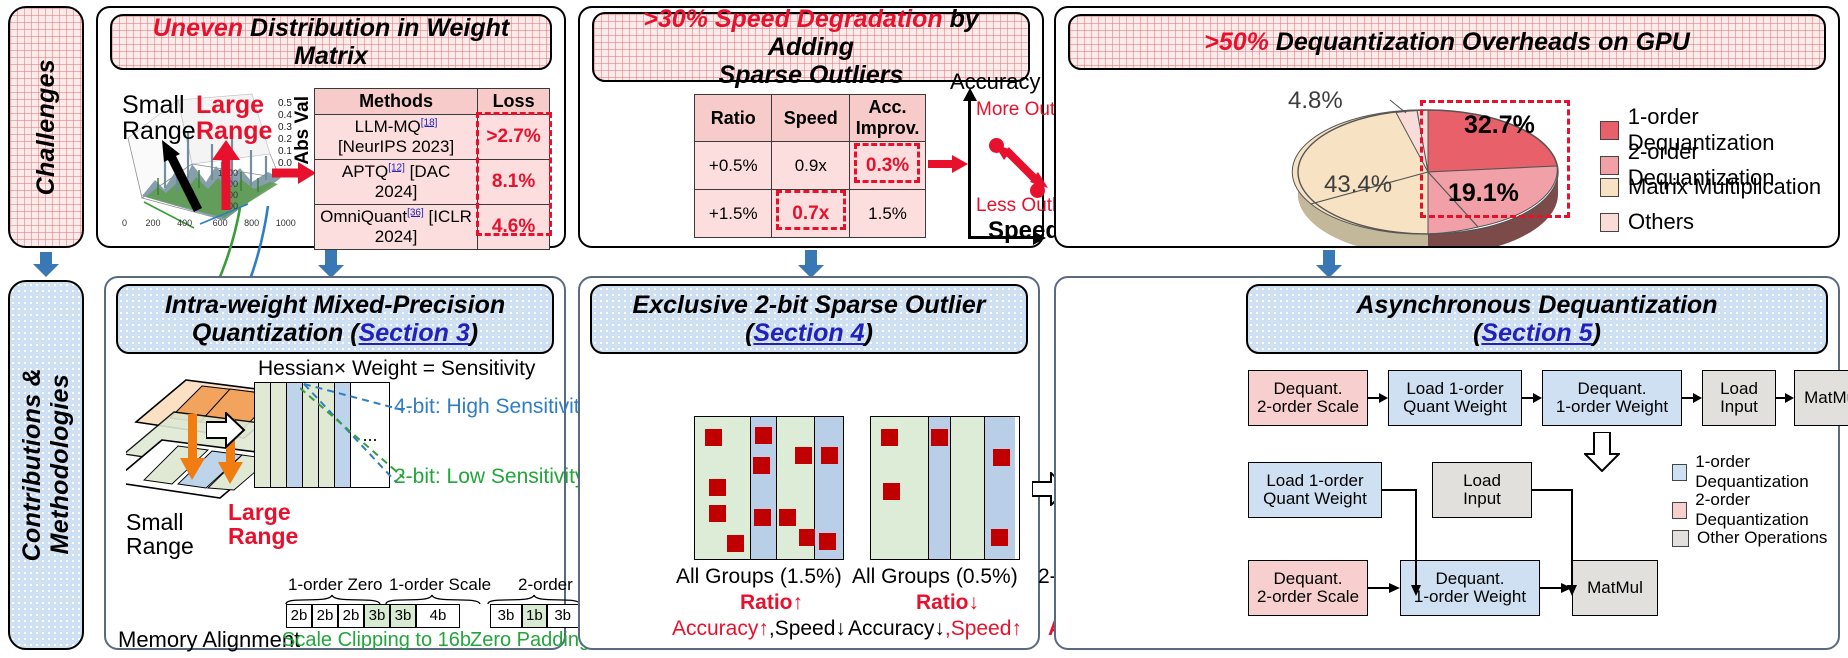 The width and height of the screenshot is (1848, 658). Describe the element at coordinates (377, 640) in the screenshot. I see `scale-clipping-note: Scale Clipping to 16b` at that location.